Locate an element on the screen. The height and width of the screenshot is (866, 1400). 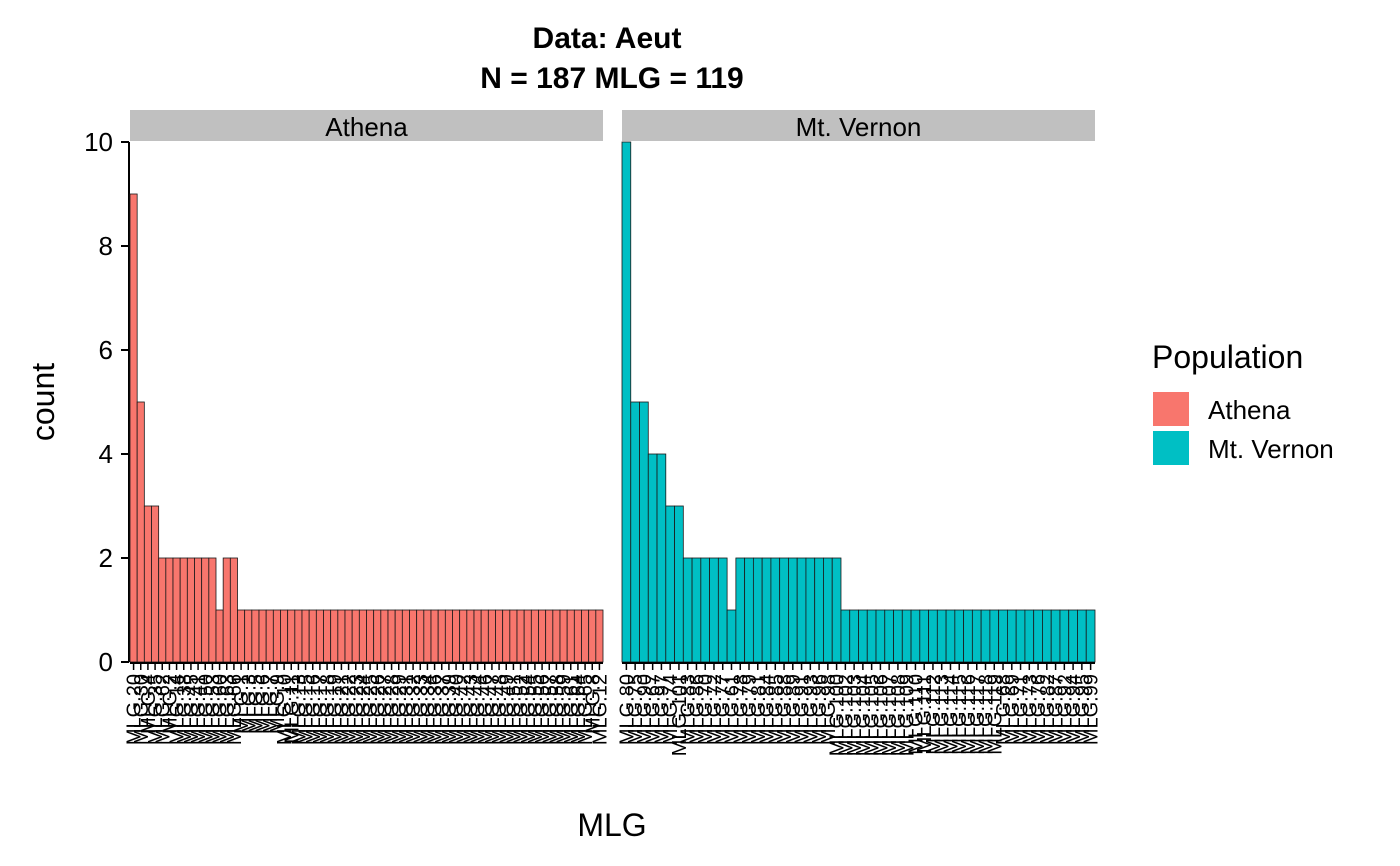
x-tick-label: MLG.98 is located at coordinates (829, 709).